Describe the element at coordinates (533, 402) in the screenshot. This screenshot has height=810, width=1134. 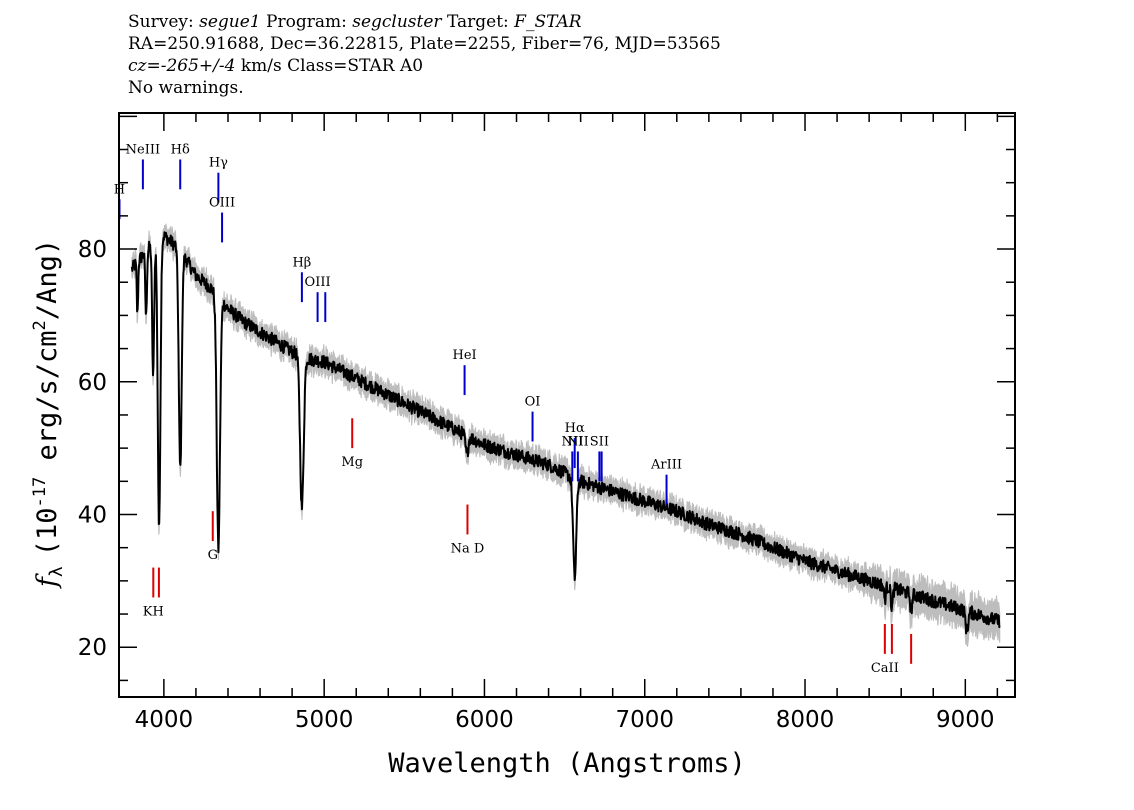
I see `emission-line-label: OI` at that location.